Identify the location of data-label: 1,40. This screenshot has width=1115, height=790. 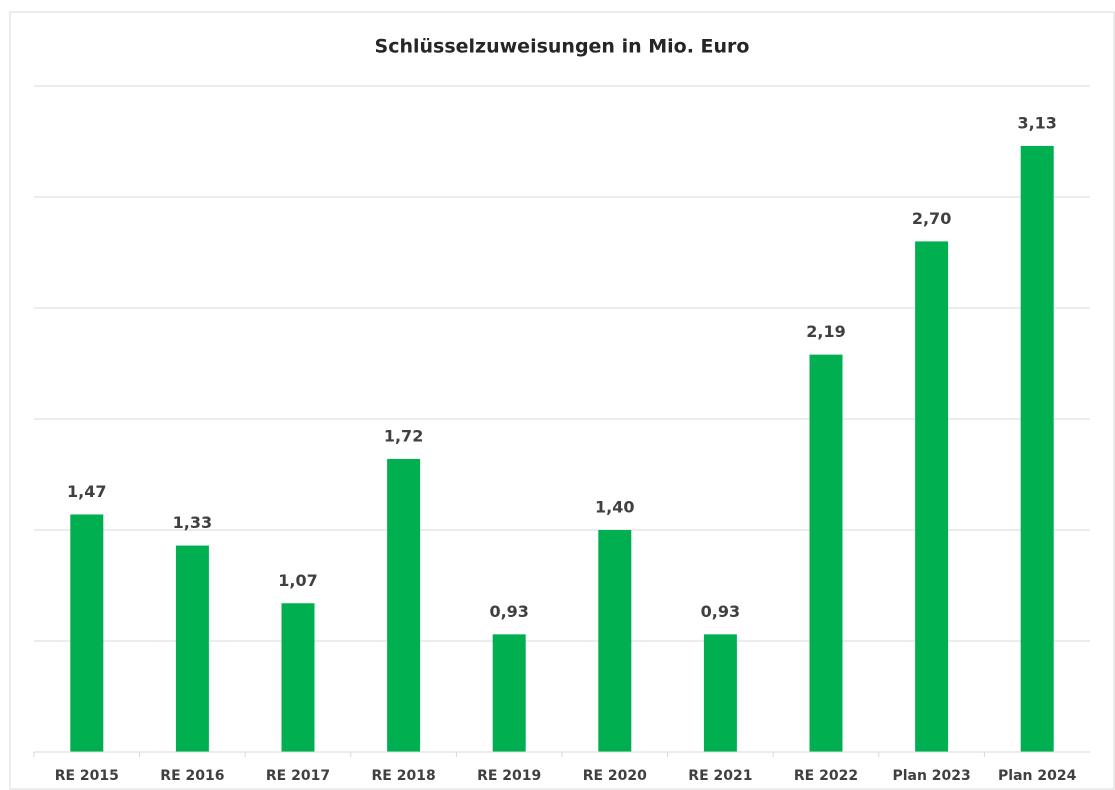
(614, 507).